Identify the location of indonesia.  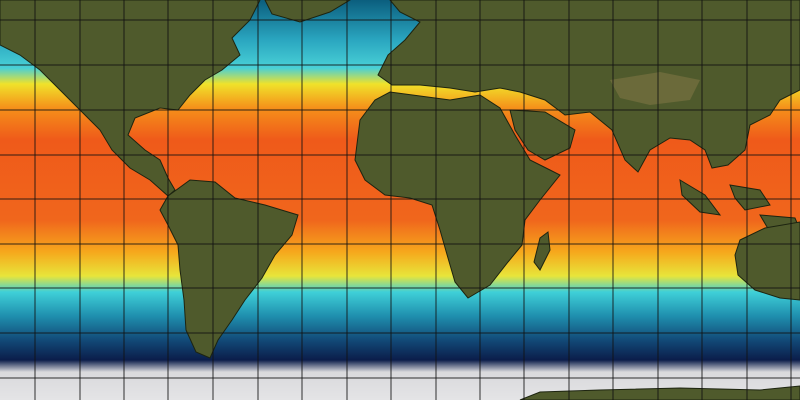
(739, 206).